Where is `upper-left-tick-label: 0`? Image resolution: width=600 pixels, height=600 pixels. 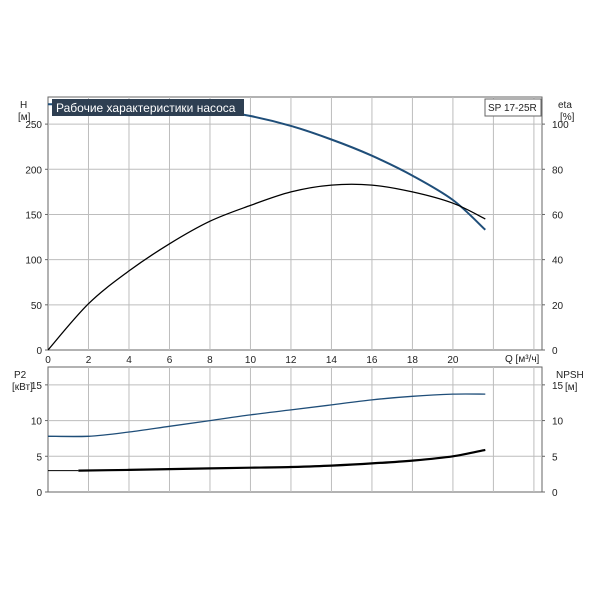
upper-left-tick-label: 0 is located at coordinates (39, 351).